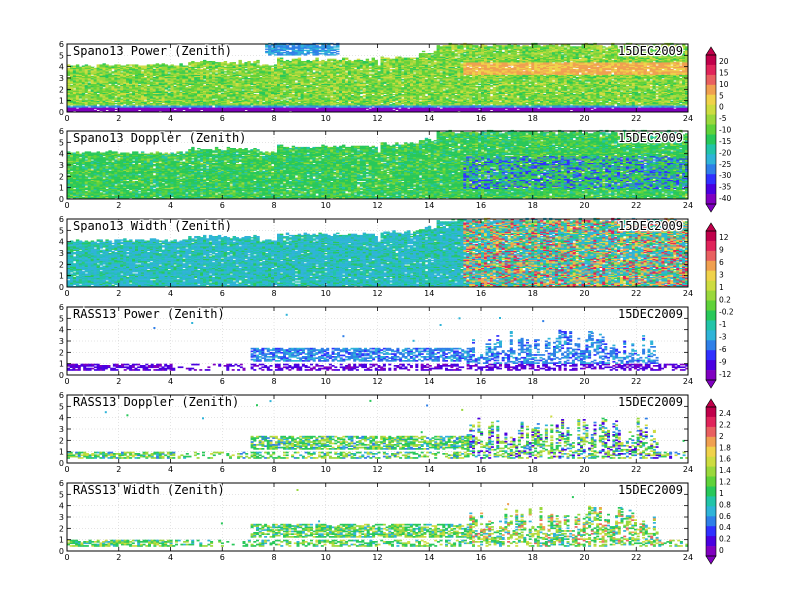  Describe the element at coordinates (725, 413) in the screenshot. I see `colorbar-label: 2.4` at that location.